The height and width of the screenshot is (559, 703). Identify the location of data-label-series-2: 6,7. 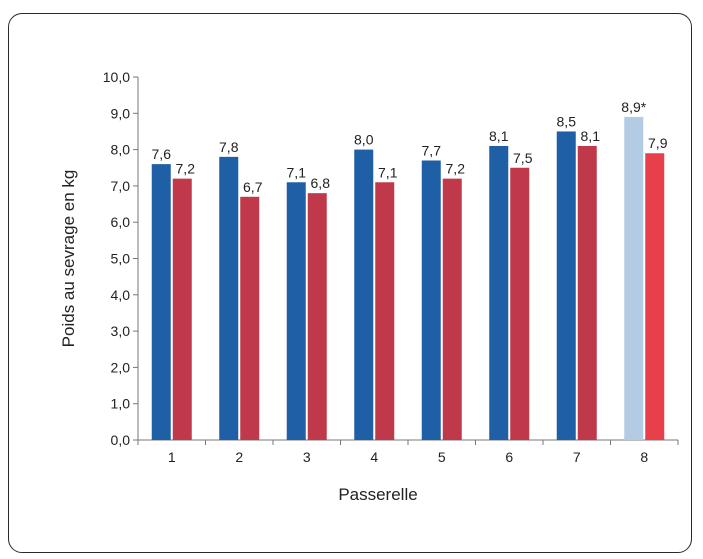
(253, 187).